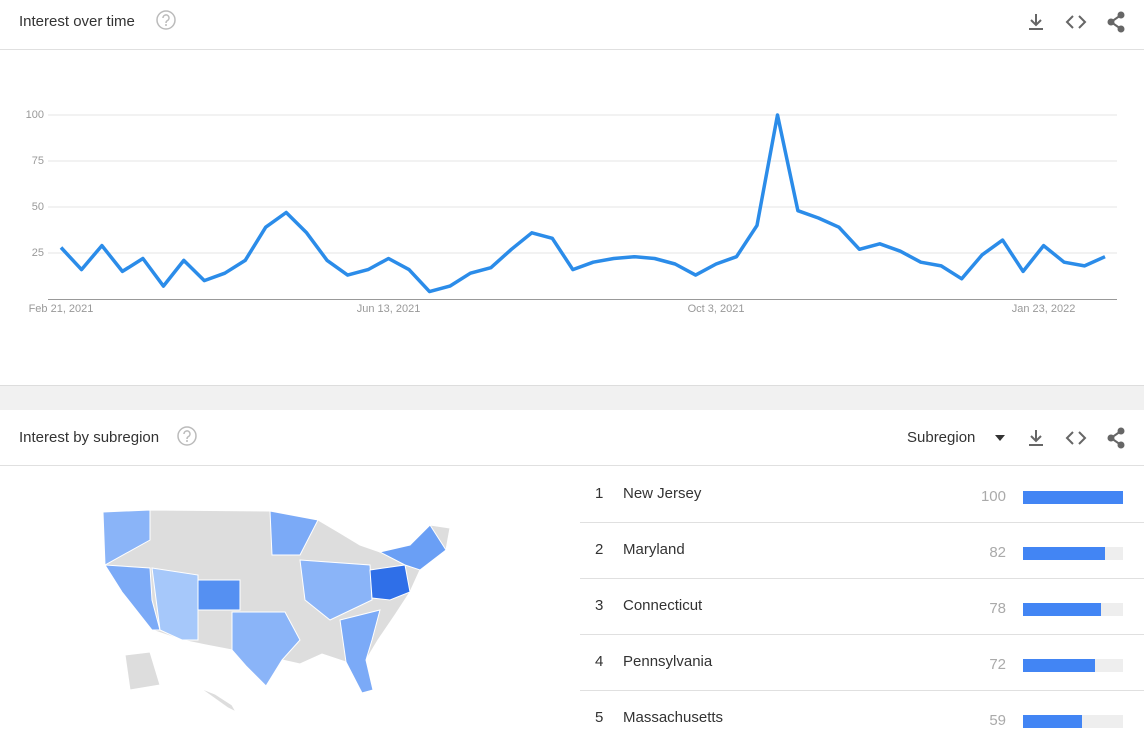 The image size is (1144, 745). What do you see at coordinates (572, 398) in the screenshot?
I see `section-gap` at bounding box center [572, 398].